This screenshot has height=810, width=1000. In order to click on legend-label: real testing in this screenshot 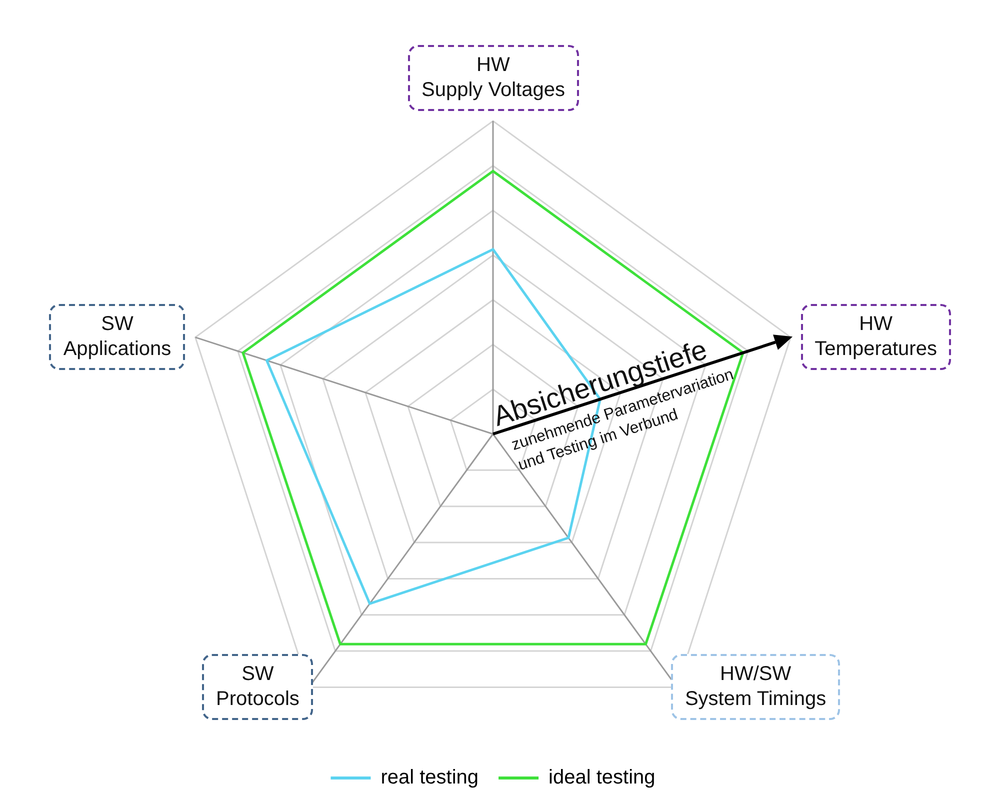, I will do `click(429, 777)`.